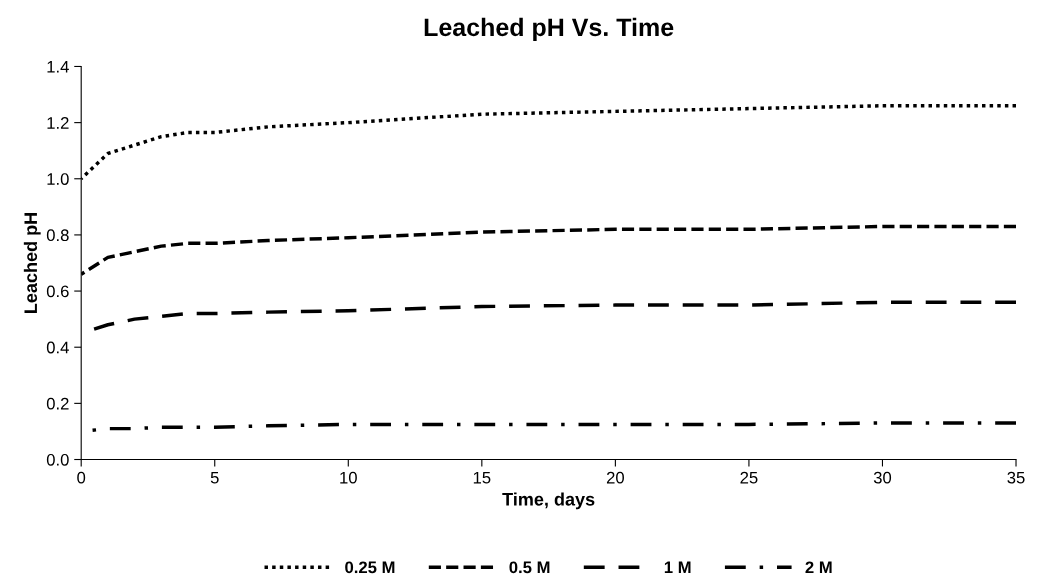  What do you see at coordinates (214, 477) in the screenshot?
I see `x-tick-label: 5` at bounding box center [214, 477].